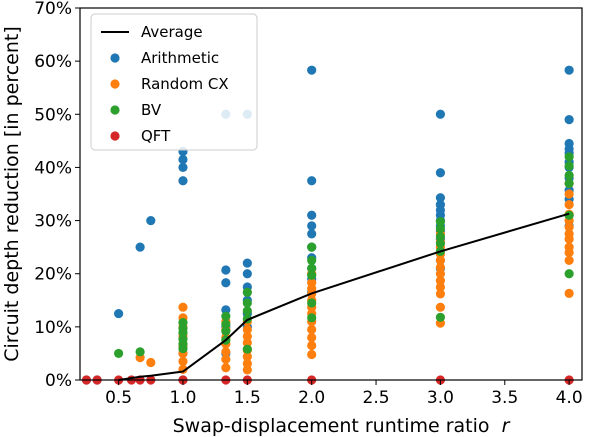 This screenshot has height=437, width=595. Describe the element at coordinates (311, 398) in the screenshot. I see `x-tick-label: 2.0` at that location.